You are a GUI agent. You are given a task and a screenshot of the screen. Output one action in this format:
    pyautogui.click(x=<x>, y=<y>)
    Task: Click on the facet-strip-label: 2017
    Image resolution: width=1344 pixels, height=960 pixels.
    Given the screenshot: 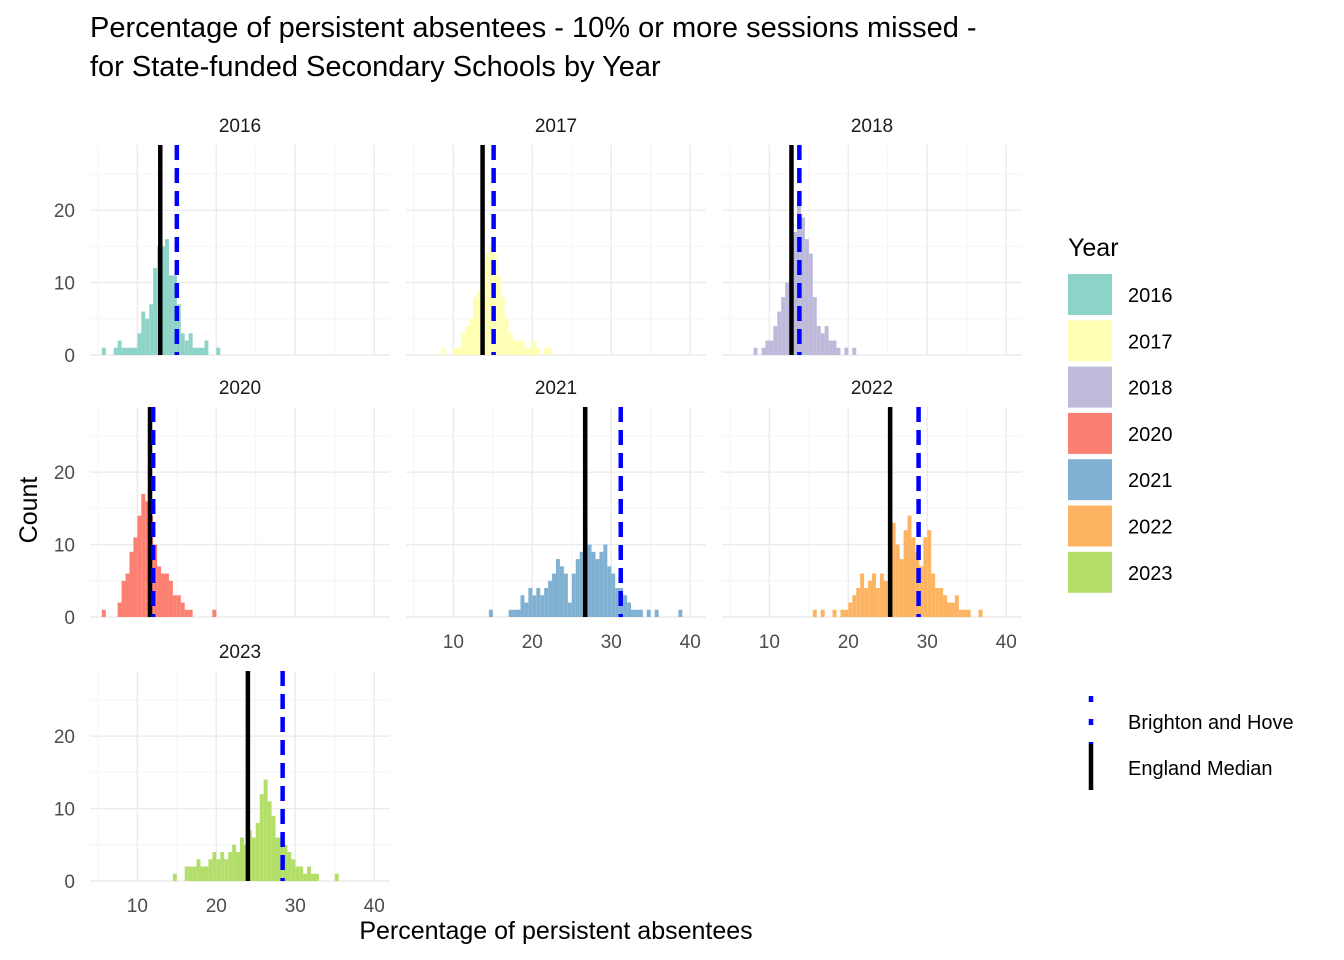 What is the action you would take?
    pyautogui.click(x=556, y=126)
    